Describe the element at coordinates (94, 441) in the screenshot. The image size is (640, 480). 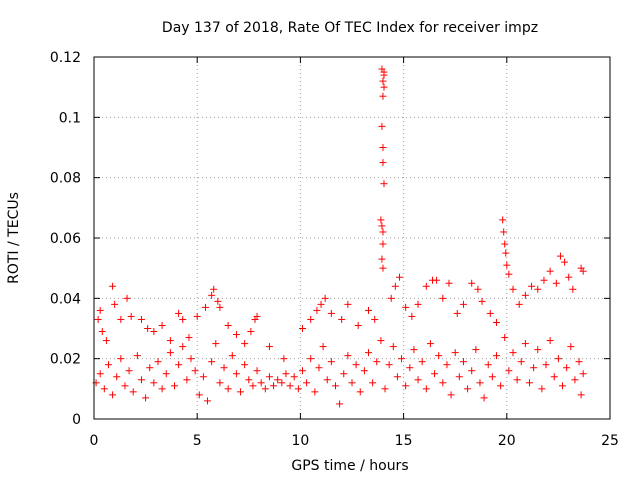
I see `x-tick-label: 0` at that location.